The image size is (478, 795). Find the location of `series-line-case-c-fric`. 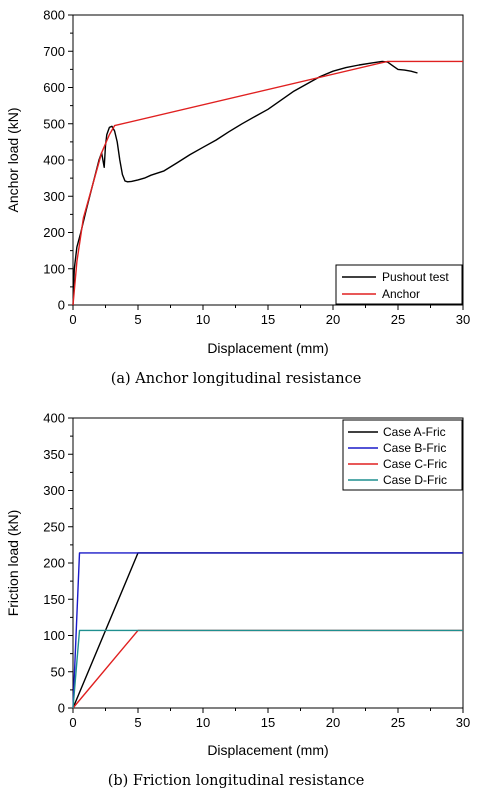

series-line-case-c-fric is located at coordinates (267, 669).